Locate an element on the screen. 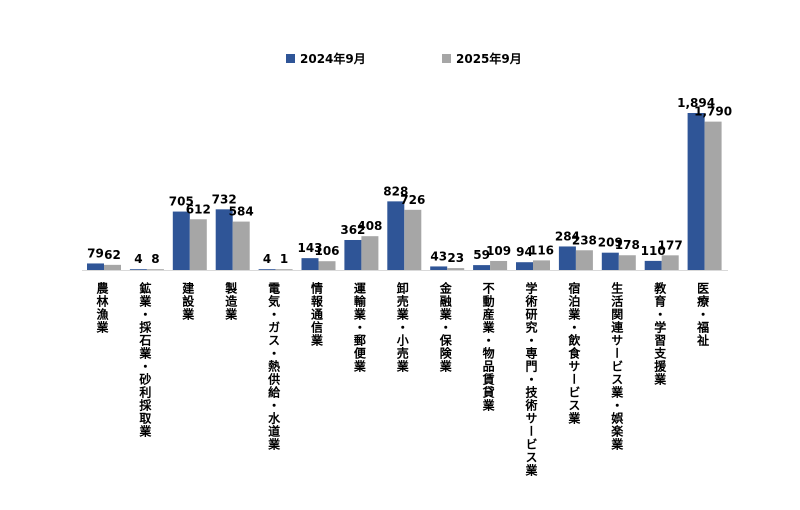  data-label: 1 is located at coordinates (284, 259).